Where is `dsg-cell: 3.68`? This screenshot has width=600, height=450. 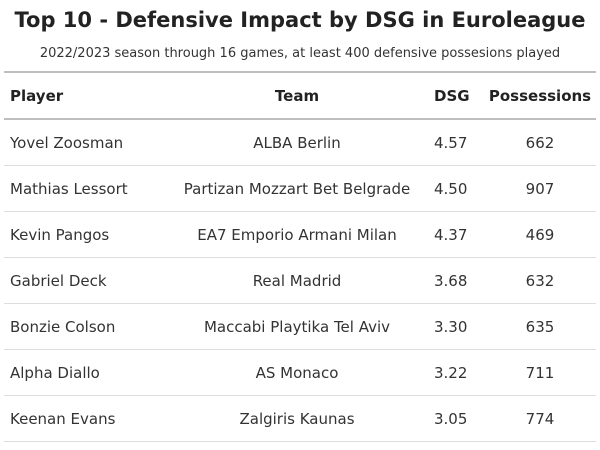 dsg-cell: 3.68 is located at coordinates (458, 280).